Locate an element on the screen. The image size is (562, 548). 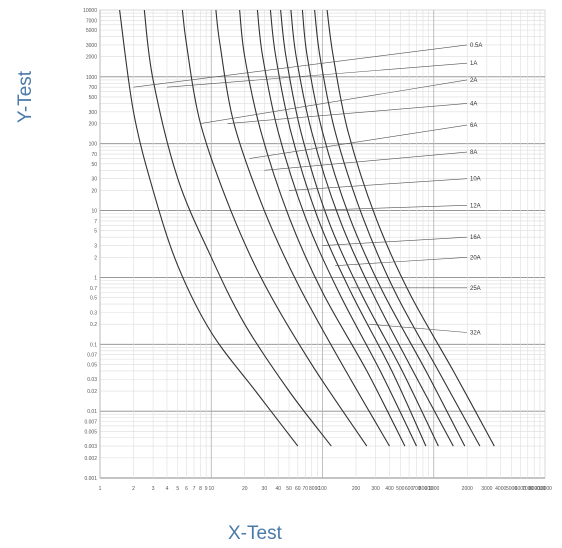
x-tick-label: 3000 is located at coordinates (486, 489).